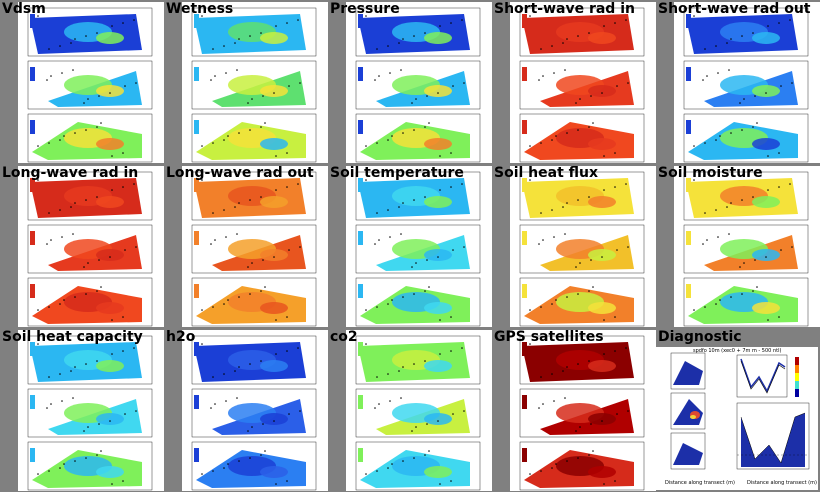 This screenshot has height=492, width=820. Describe the element at coordinates (419, 82) in the screenshot. I see `panel-pressure` at that location.